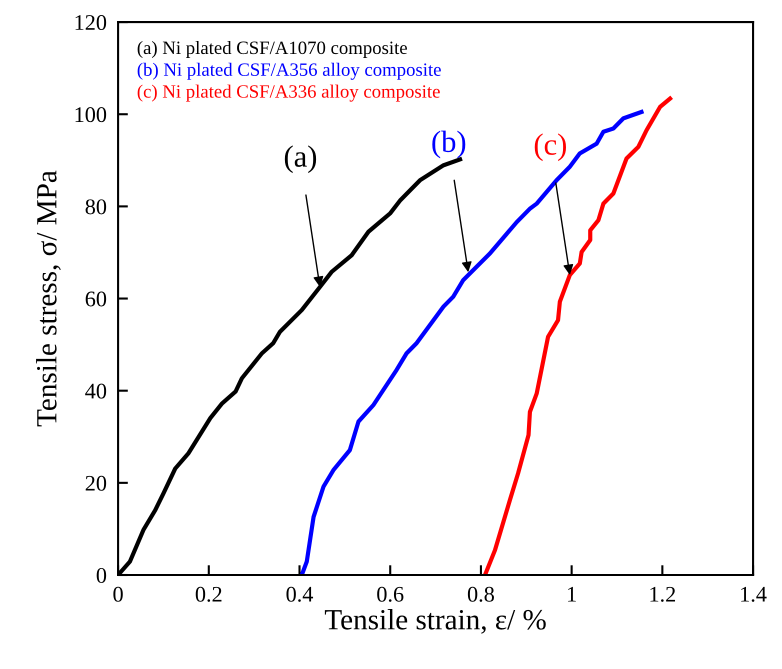 The width and height of the screenshot is (782, 669). What do you see at coordinates (91, 22) in the screenshot?
I see `y-tick-label: 120` at bounding box center [91, 22].